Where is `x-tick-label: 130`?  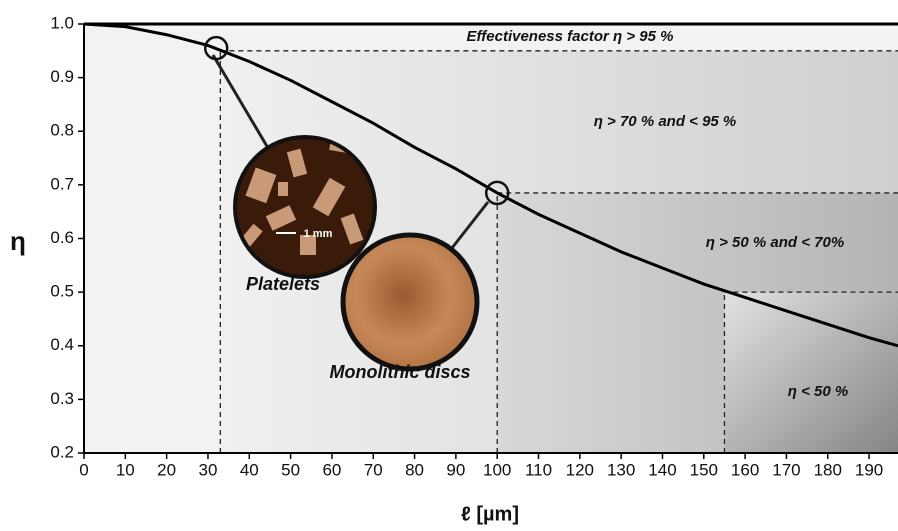
x-tick-label: 130 is located at coordinates (621, 469).